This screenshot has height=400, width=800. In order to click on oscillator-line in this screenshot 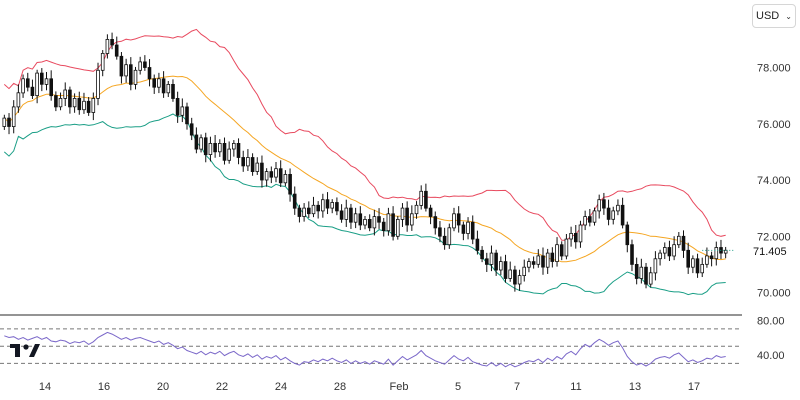, I will do `click(365, 349)`.